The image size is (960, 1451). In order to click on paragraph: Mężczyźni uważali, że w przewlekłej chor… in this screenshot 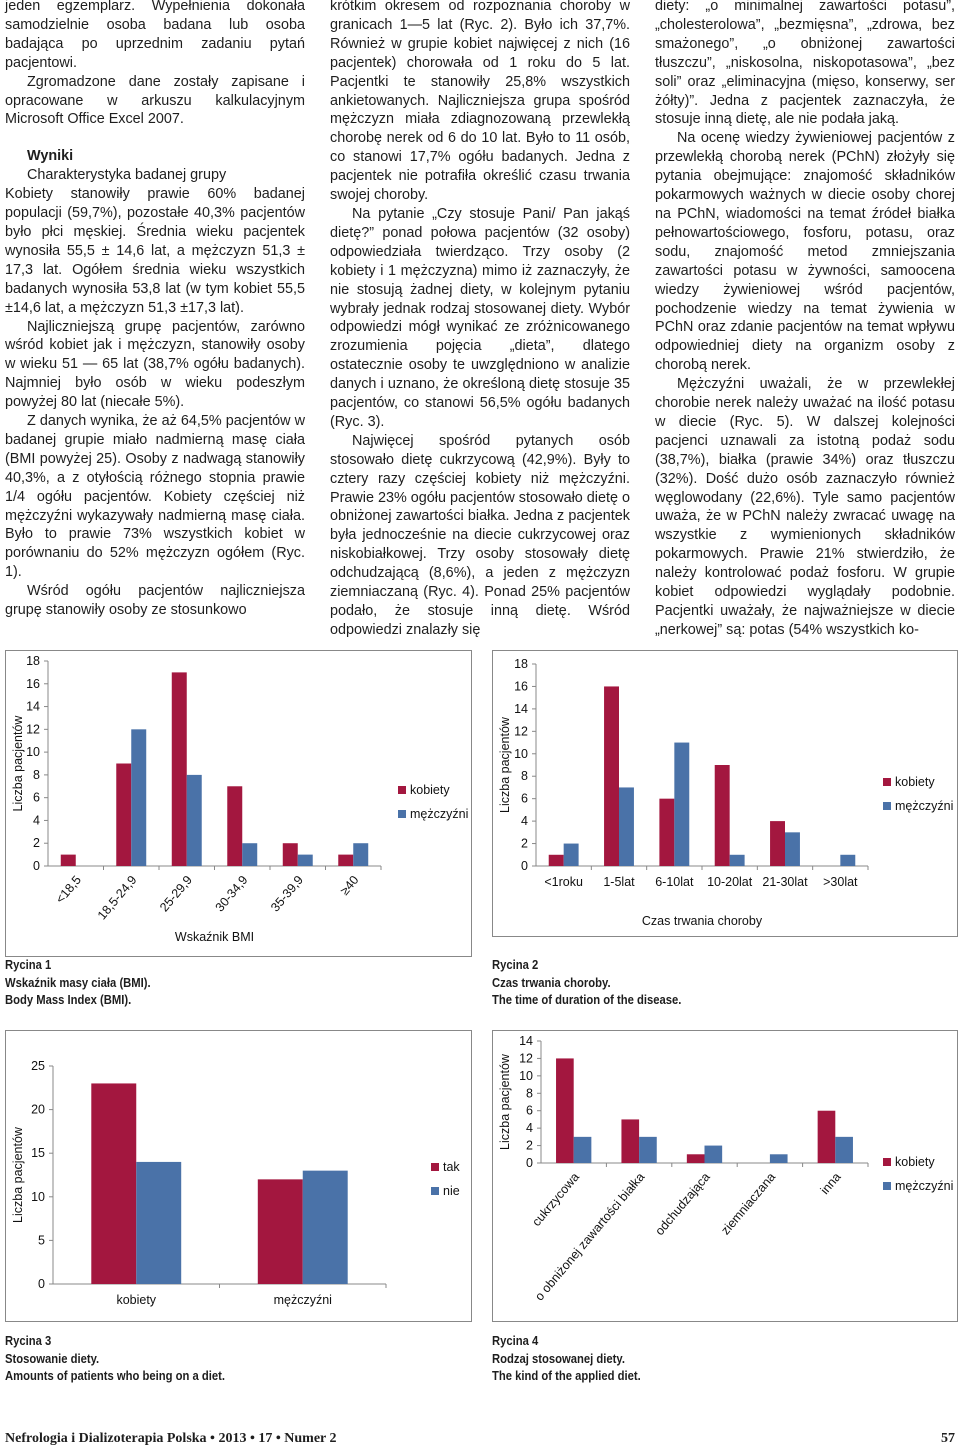, I will do `click(805, 507)`.